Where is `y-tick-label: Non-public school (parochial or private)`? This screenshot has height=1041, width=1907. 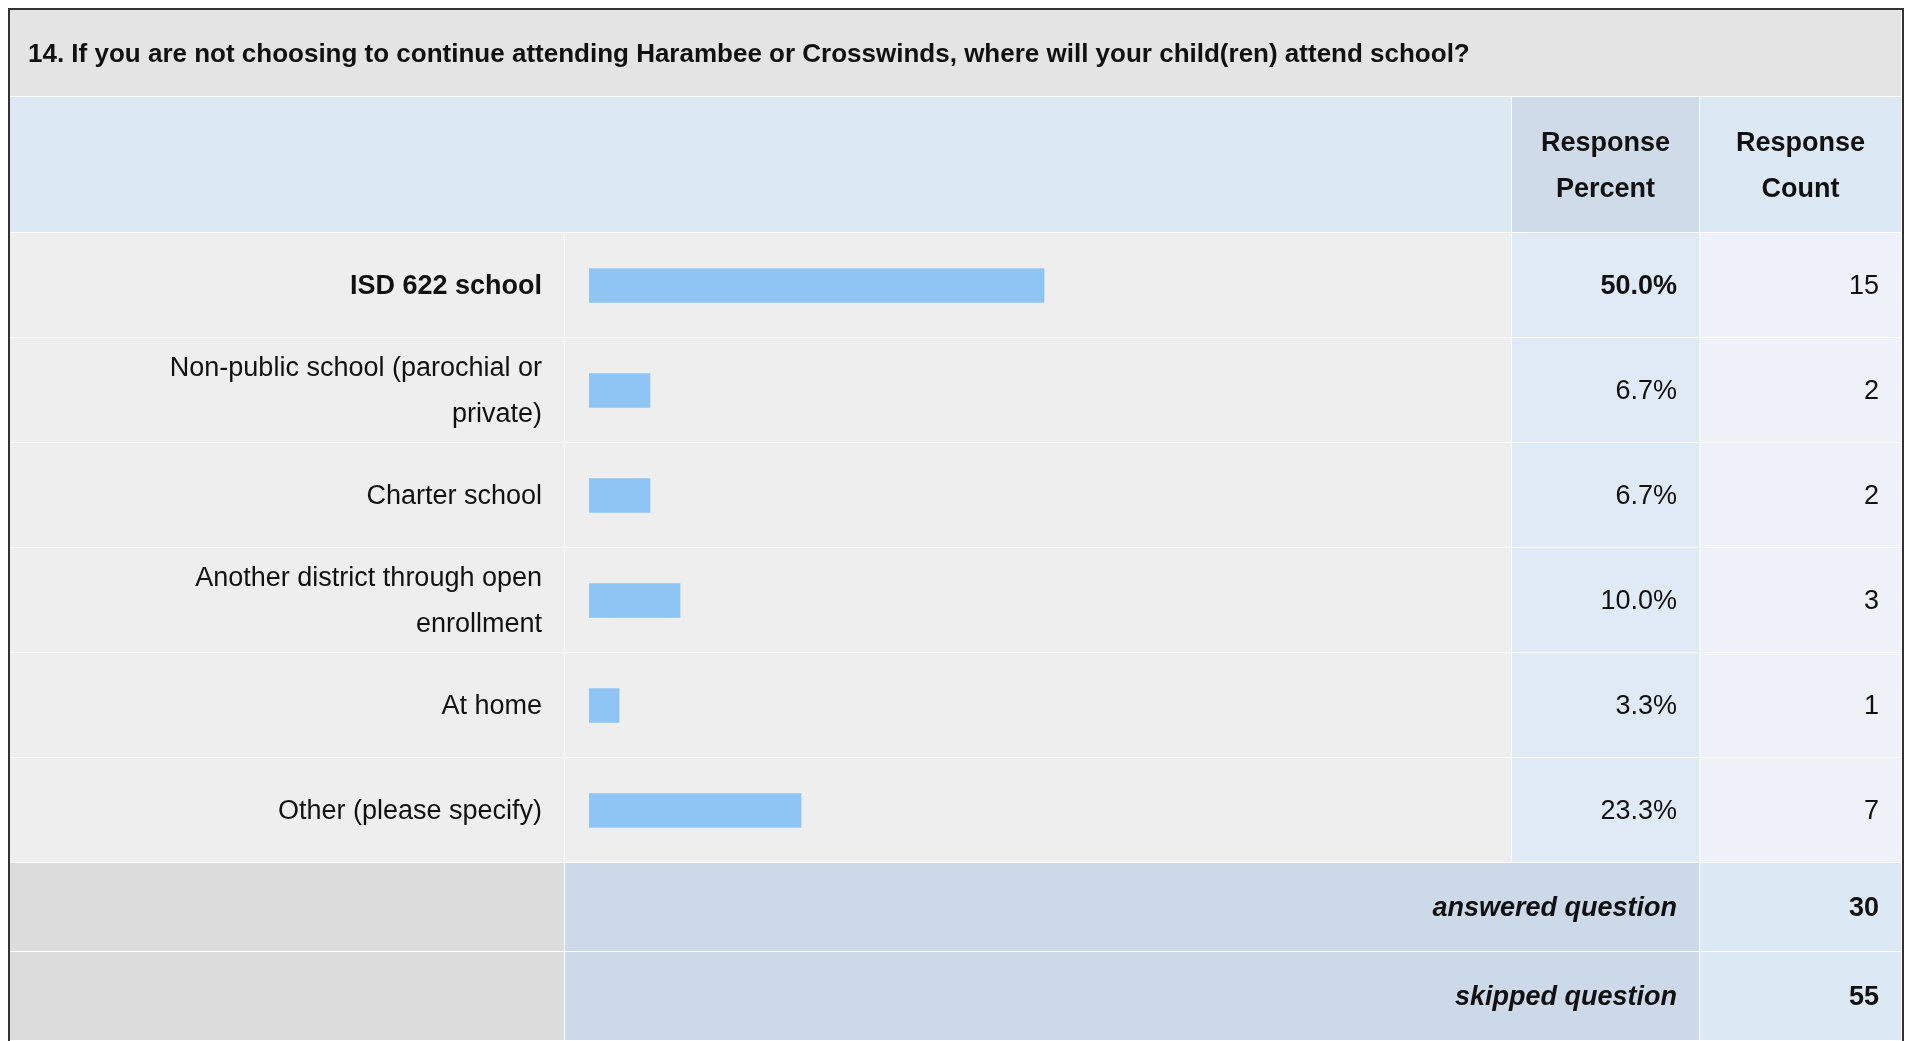
y-tick-label: Non-public school (parochial or private) is located at coordinates (287, 390).